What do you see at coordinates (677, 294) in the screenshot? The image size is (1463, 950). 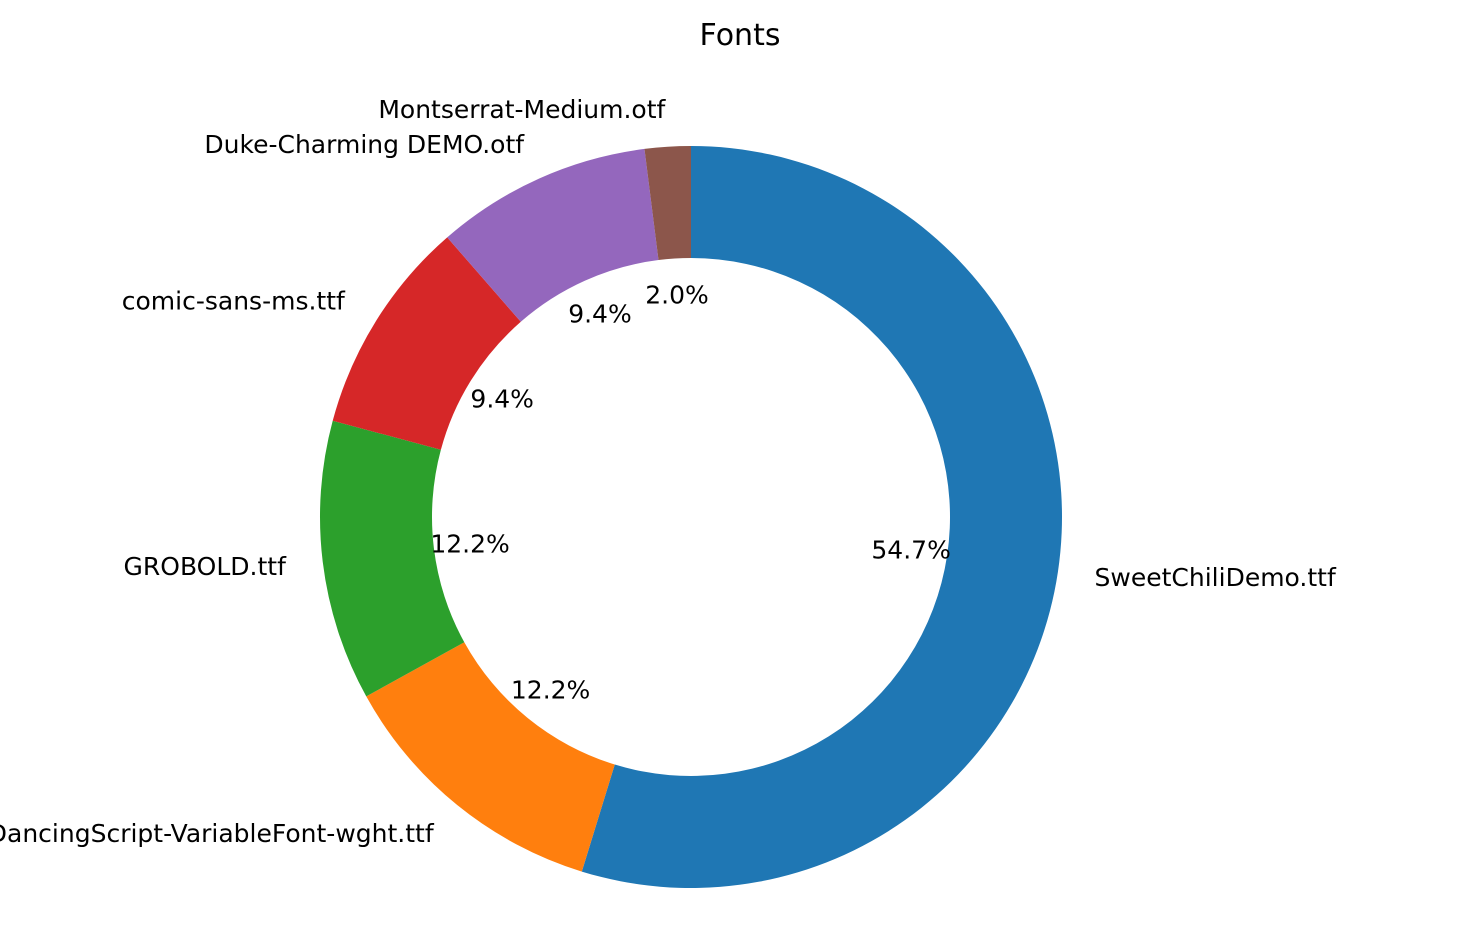 I see `percent-label-5: 2.0%` at bounding box center [677, 294].